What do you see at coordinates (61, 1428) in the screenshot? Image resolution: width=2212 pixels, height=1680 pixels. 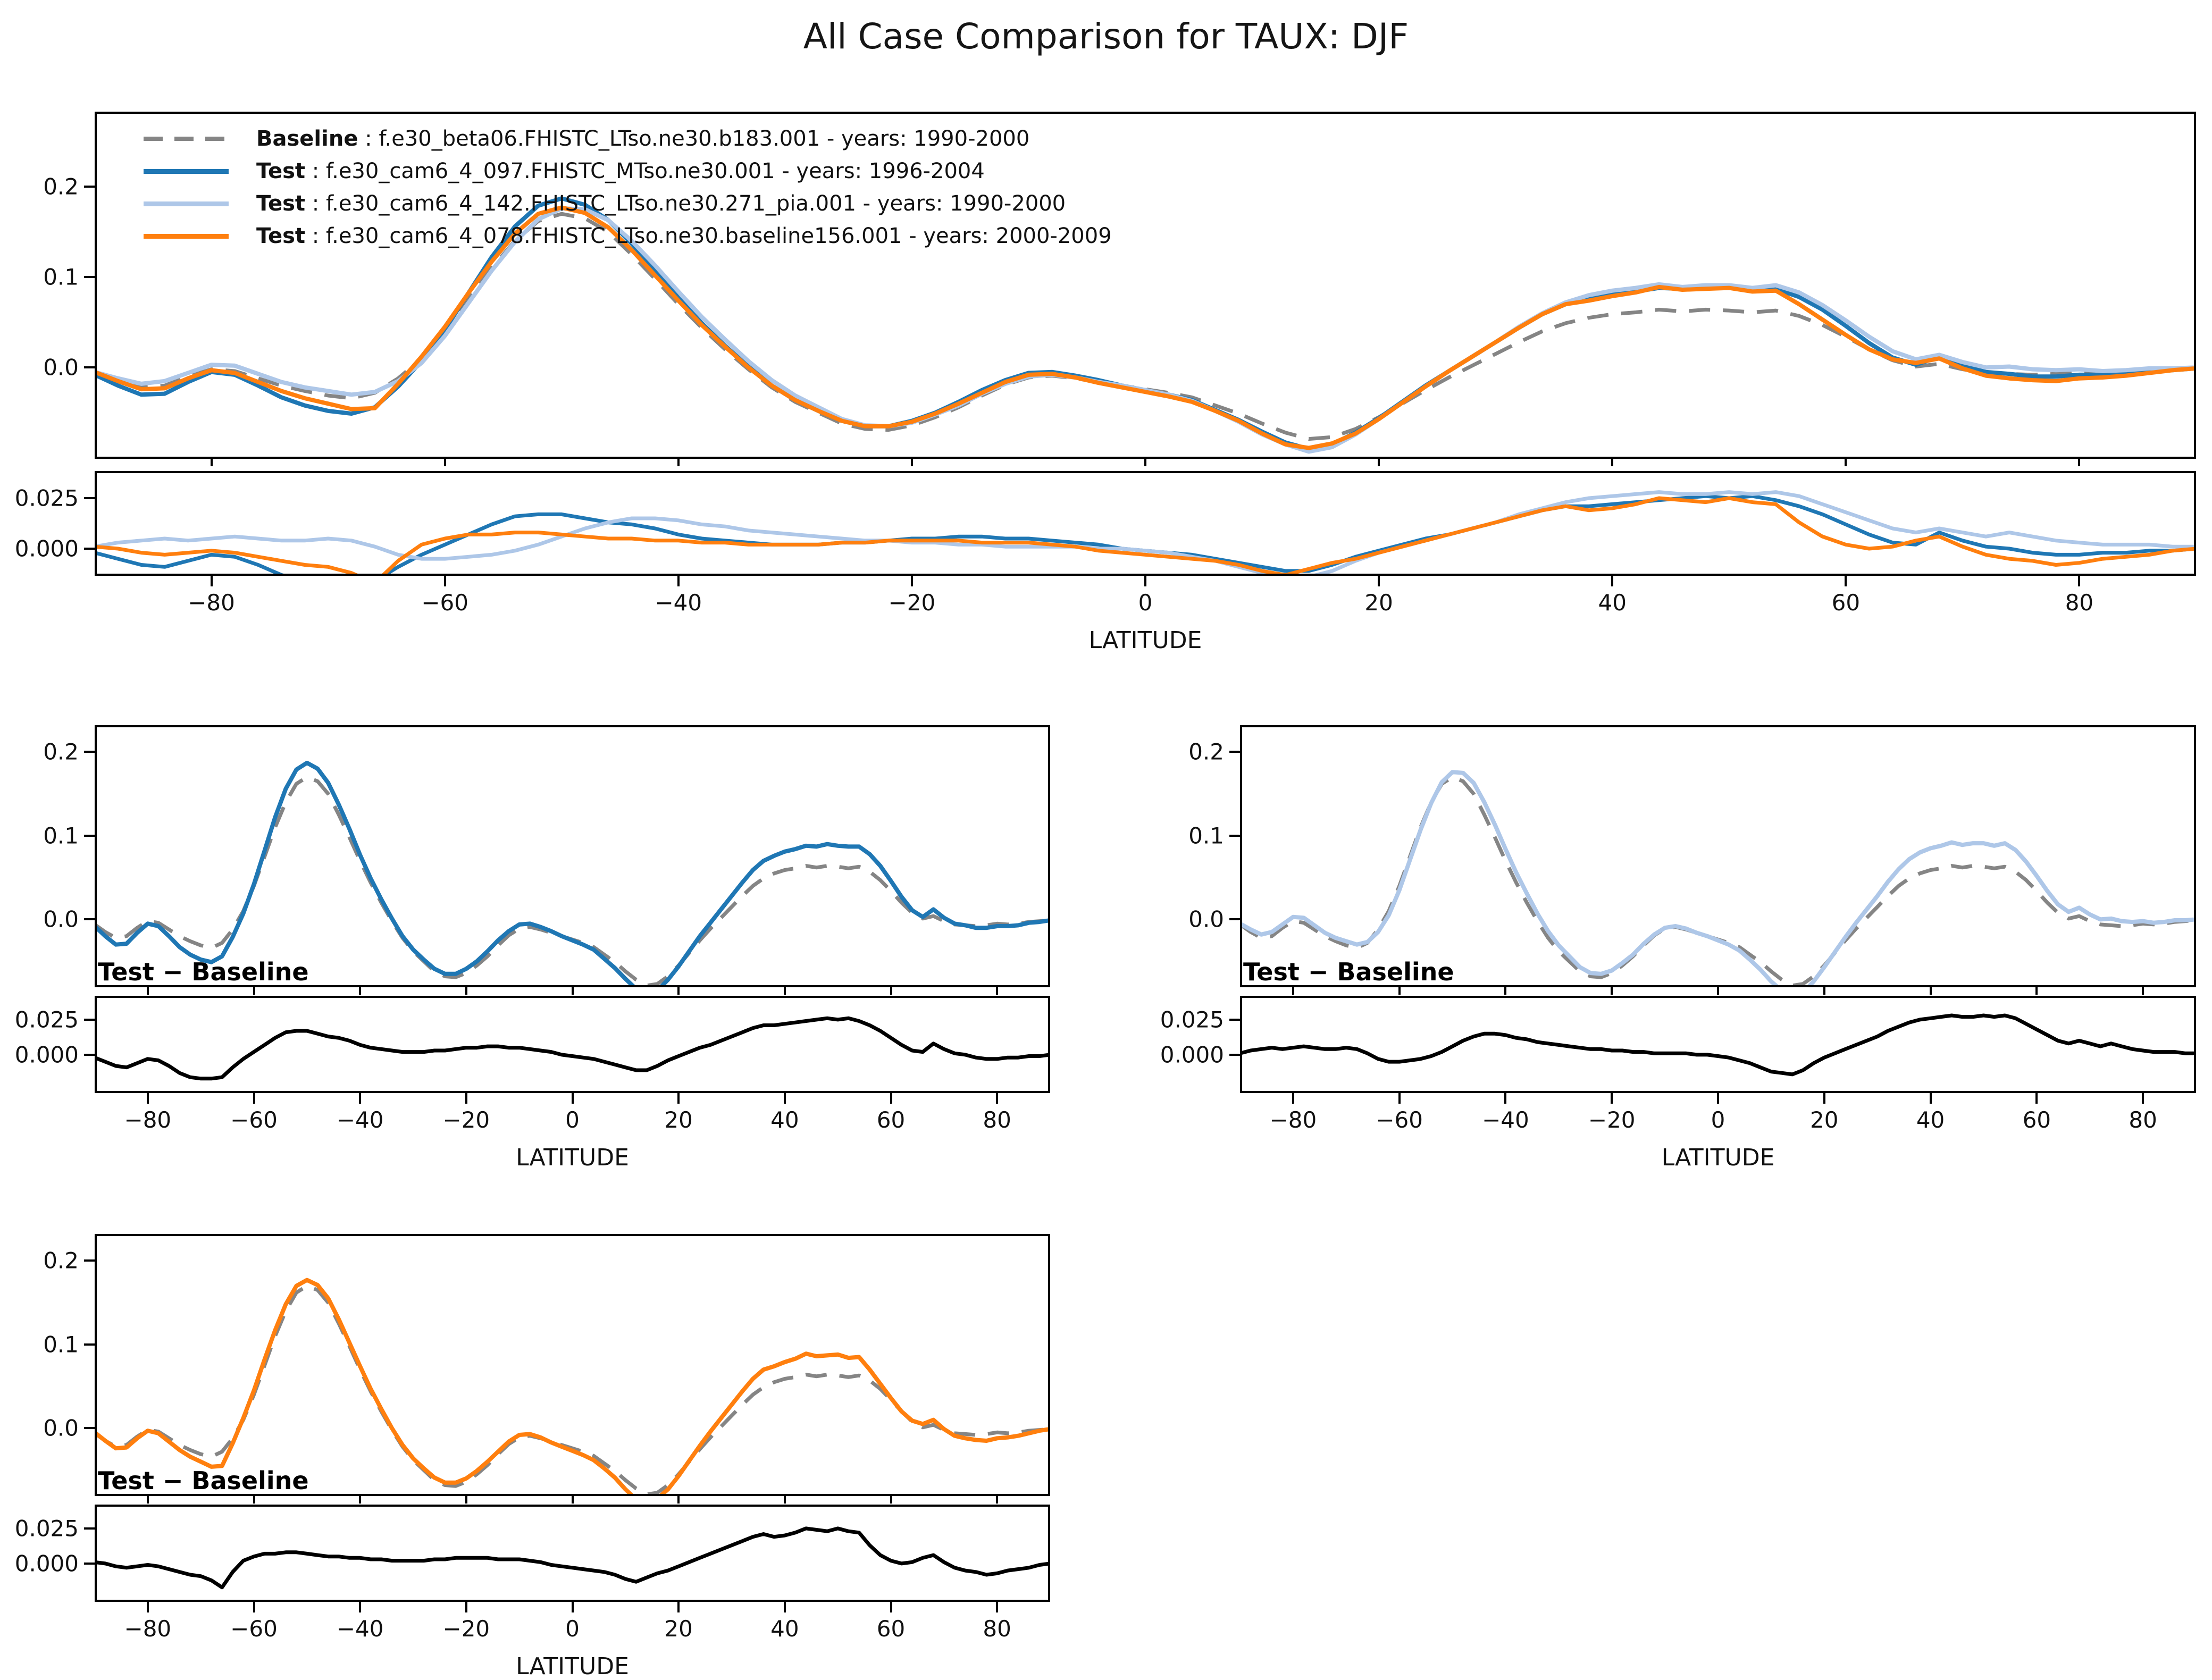 I see `y-tick-label: 0.0` at bounding box center [61, 1428].